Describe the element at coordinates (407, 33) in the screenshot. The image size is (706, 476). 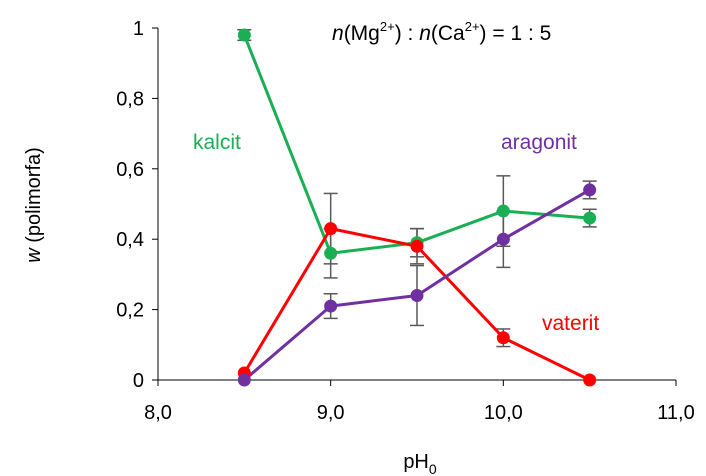
I see `annotation-mid: ) :` at that location.